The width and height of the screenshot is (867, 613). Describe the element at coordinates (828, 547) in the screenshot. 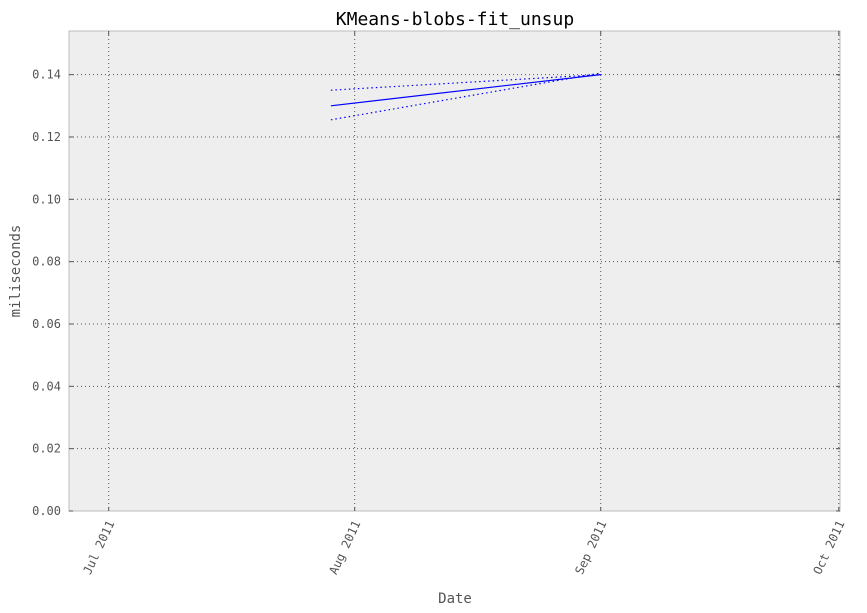

I see `x-tick-label: Oct 2011` at that location.